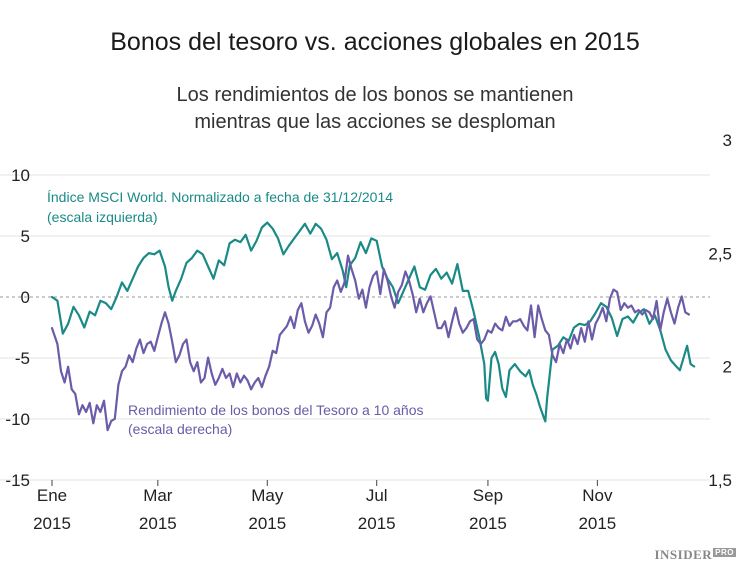  I want to click on x-tick-year-5: 2015, so click(597, 523).